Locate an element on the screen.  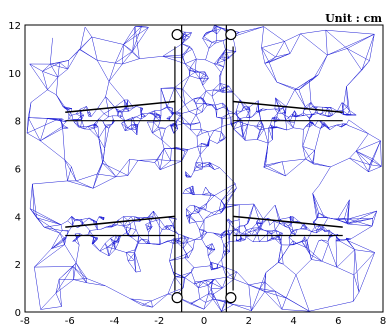
x-tick-label: -8 is located at coordinates (25, 321).